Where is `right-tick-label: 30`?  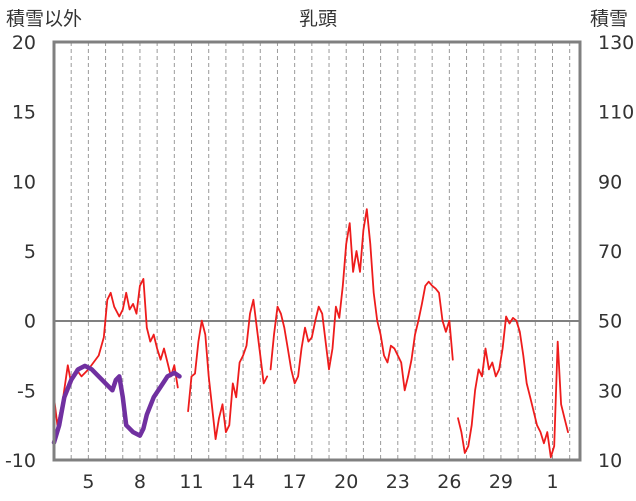 right-tick-label: 30 is located at coordinates (610, 391).